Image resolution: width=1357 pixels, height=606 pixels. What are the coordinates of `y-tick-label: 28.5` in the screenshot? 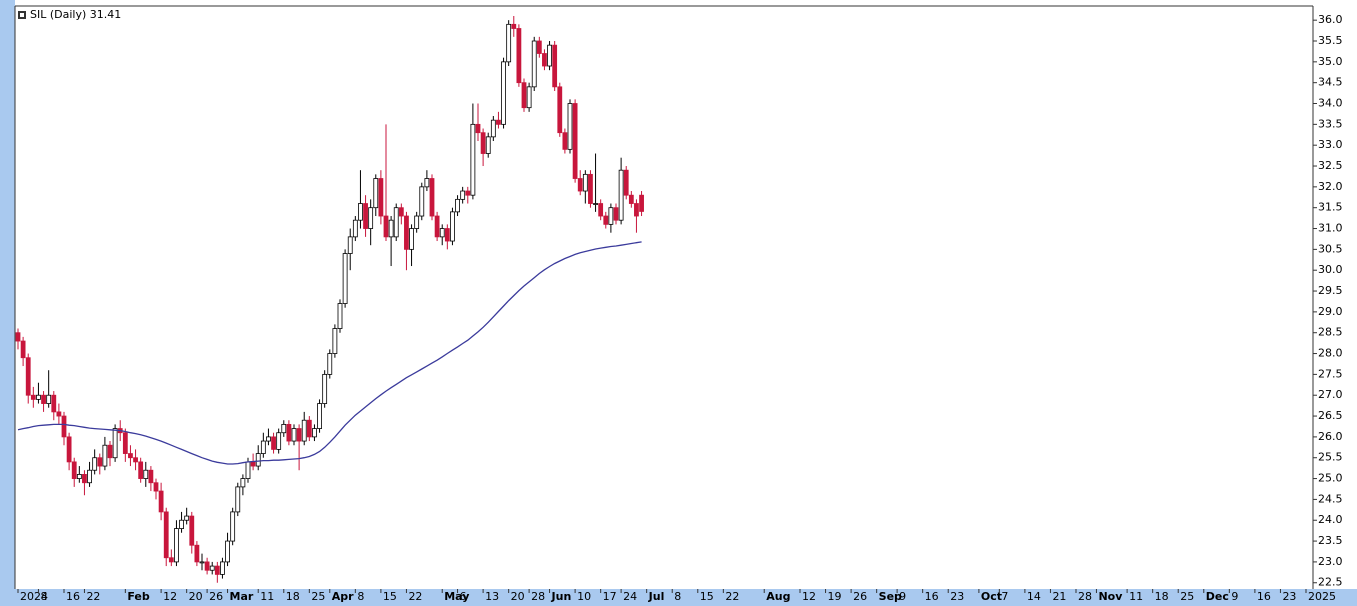 It's located at (1330, 332).